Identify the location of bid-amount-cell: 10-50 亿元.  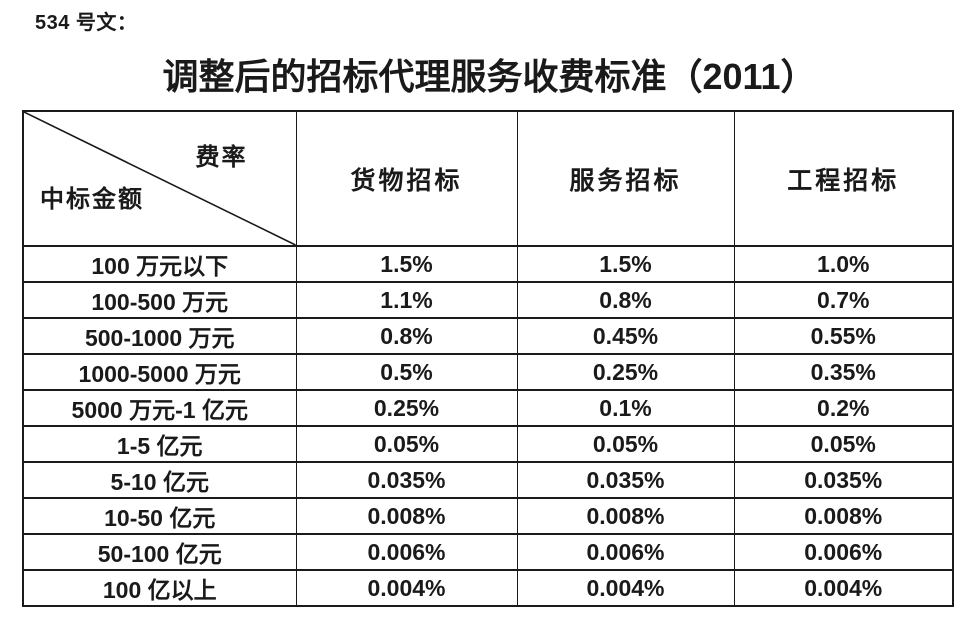
(159, 516).